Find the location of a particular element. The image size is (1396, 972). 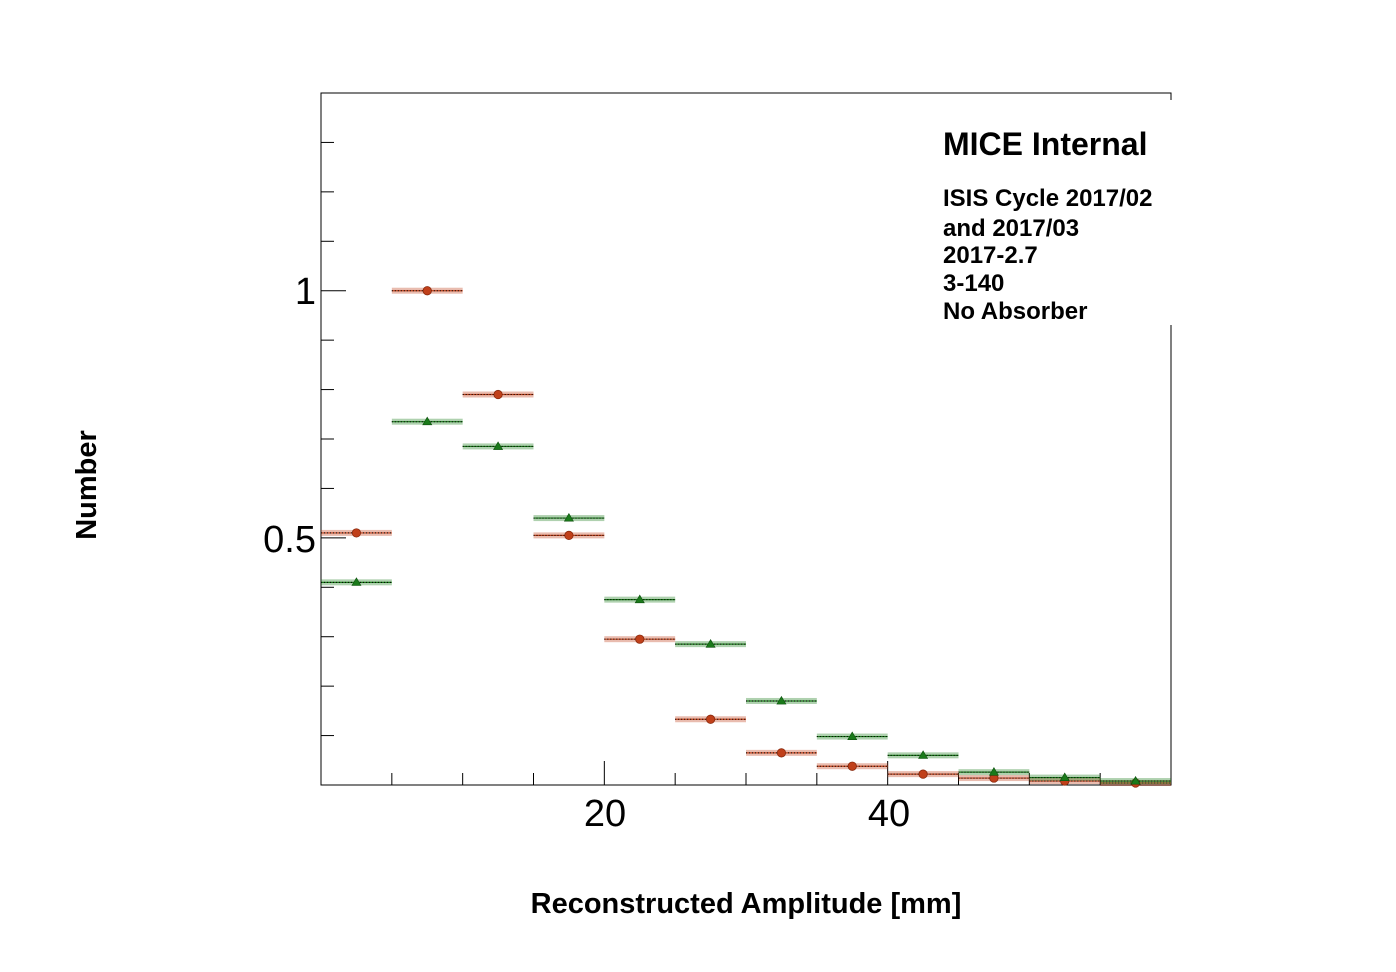

annotation-line-2: and 2017/03 is located at coordinates (1011, 228).